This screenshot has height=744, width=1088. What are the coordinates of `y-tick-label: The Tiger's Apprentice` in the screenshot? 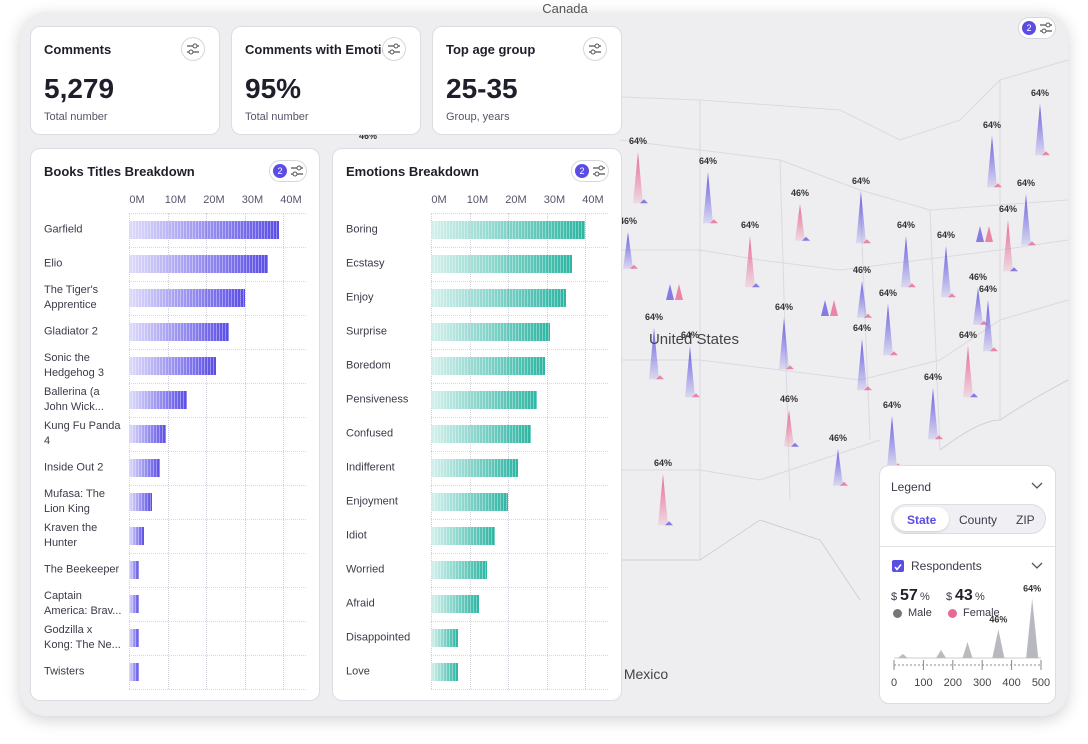 It's located at (71, 297).